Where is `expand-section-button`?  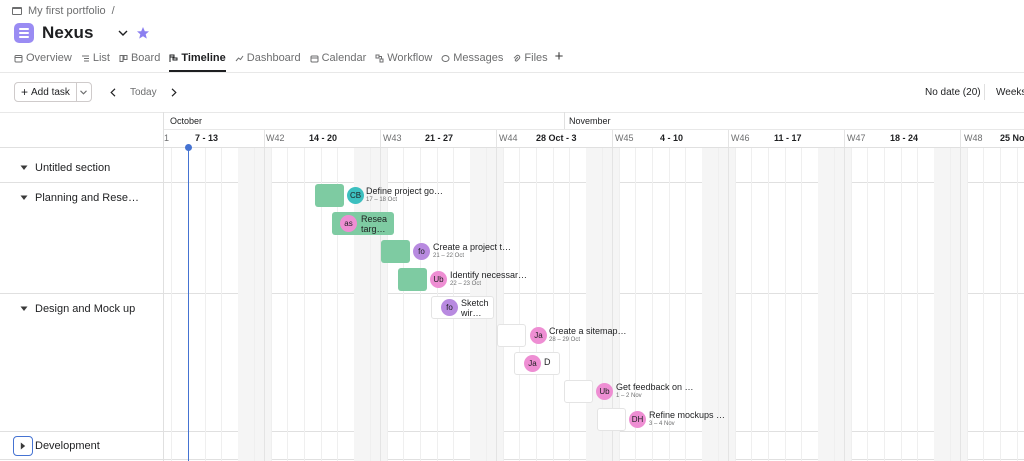
expand-section-button is located at coordinates (23, 446).